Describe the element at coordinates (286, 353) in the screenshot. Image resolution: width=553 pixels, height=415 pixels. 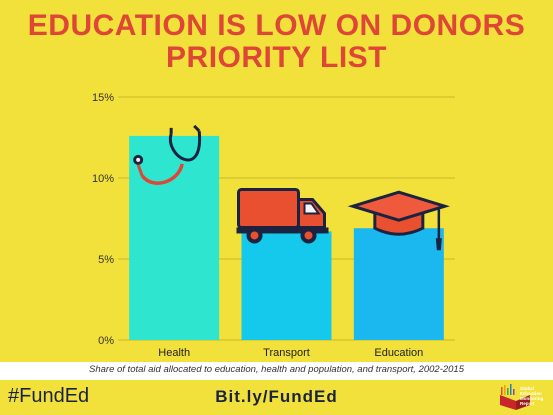
I see `x-tick-label: Transport` at that location.